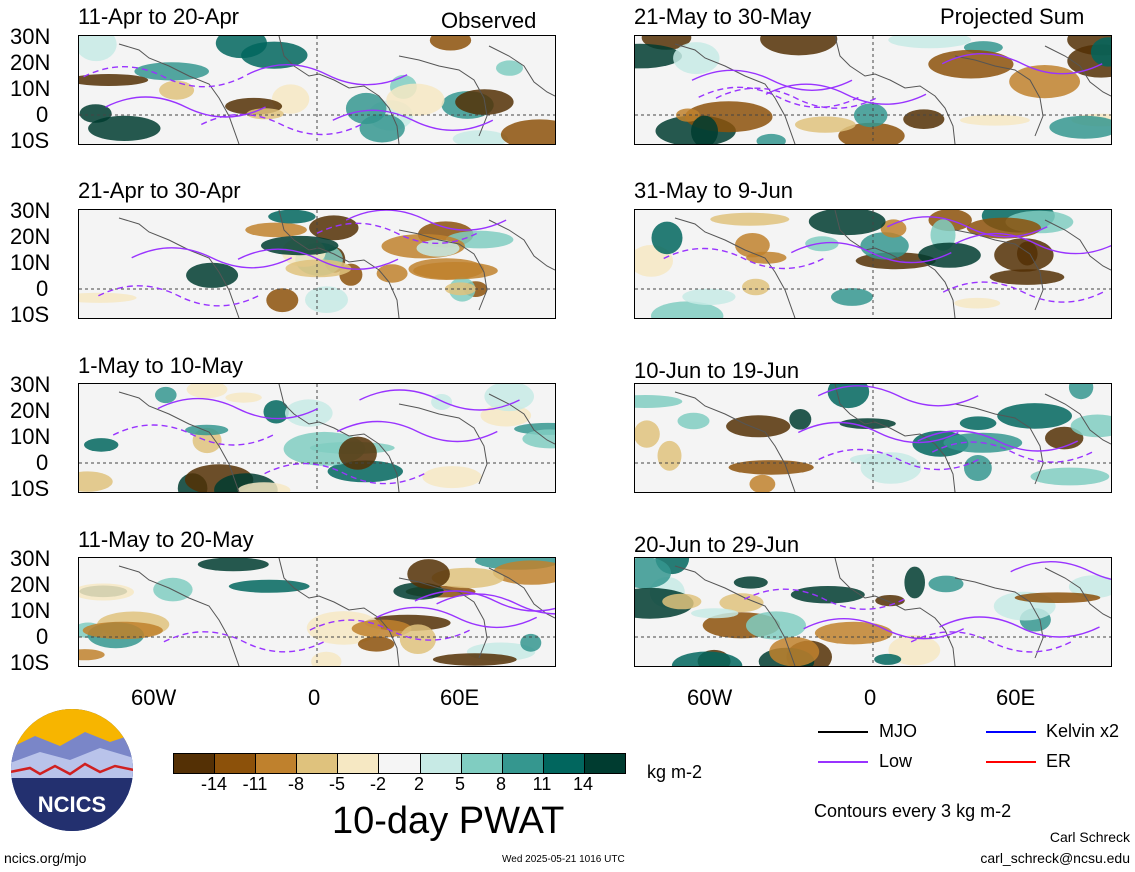 This screenshot has height=872, width=1135. I want to click on colorbar-tick-label: -11, so click(255, 784).